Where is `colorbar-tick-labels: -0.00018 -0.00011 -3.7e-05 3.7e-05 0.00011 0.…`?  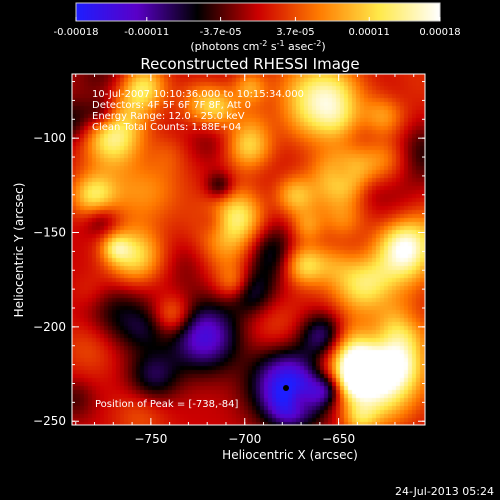 colorbar-tick-labels: -0.00018 -0.00011 -3.7e-05 3.7e-05 0.00011 0.… is located at coordinates (257, 32).